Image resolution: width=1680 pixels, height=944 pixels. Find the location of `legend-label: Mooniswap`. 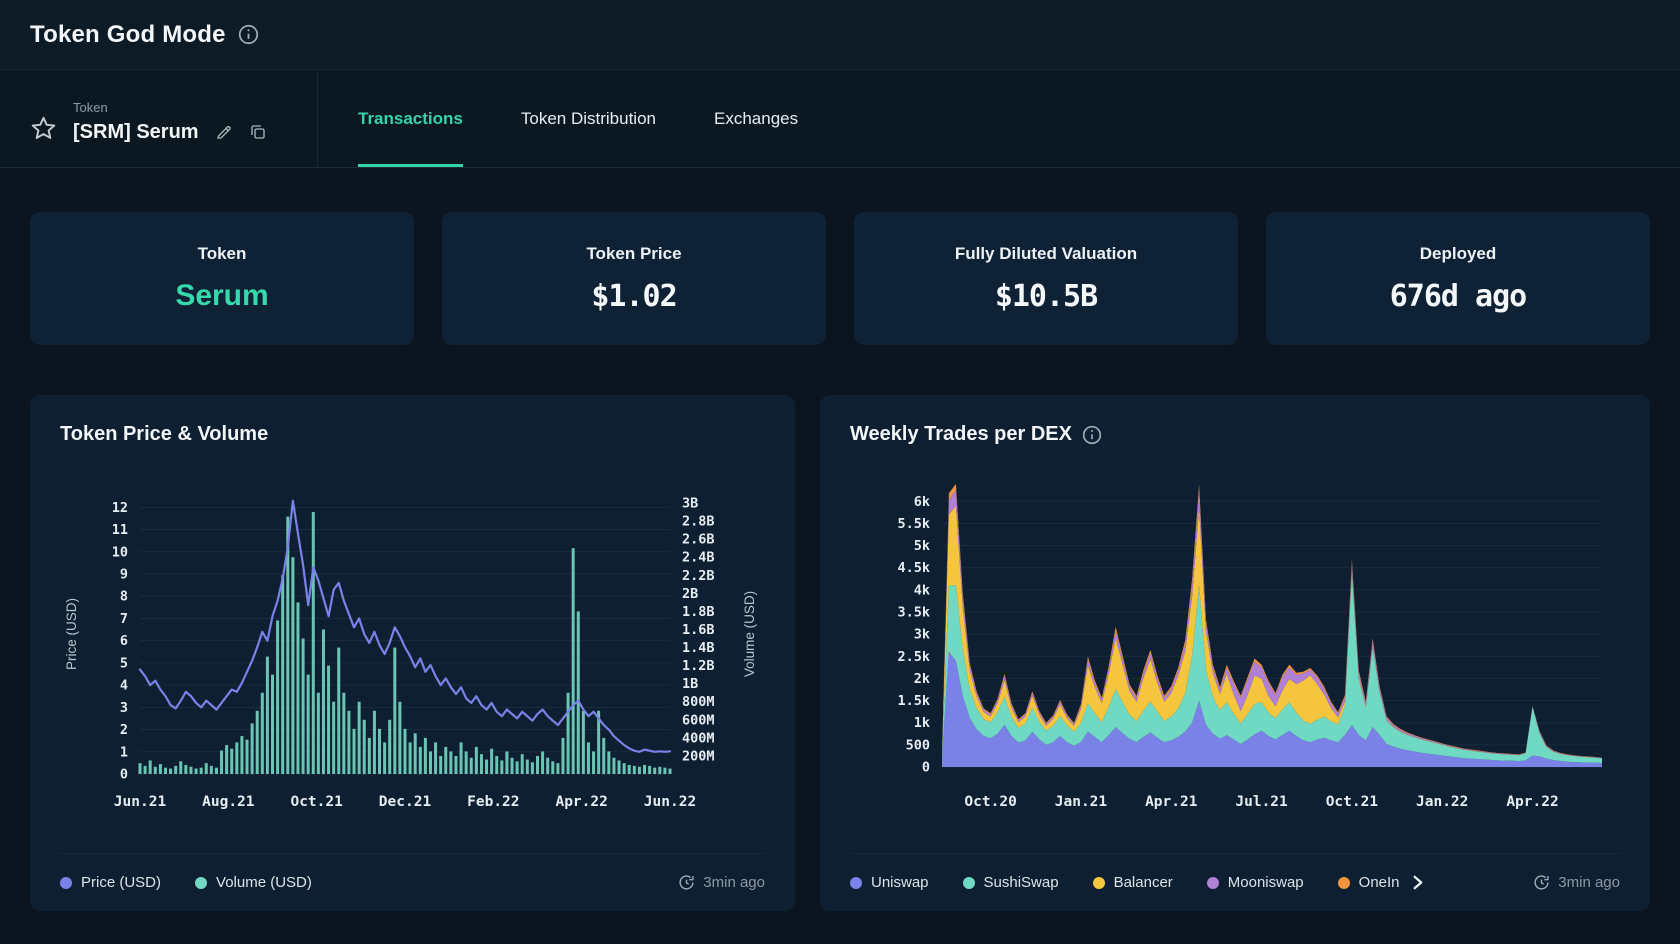

legend-label: Mooniswap is located at coordinates (1265, 882).